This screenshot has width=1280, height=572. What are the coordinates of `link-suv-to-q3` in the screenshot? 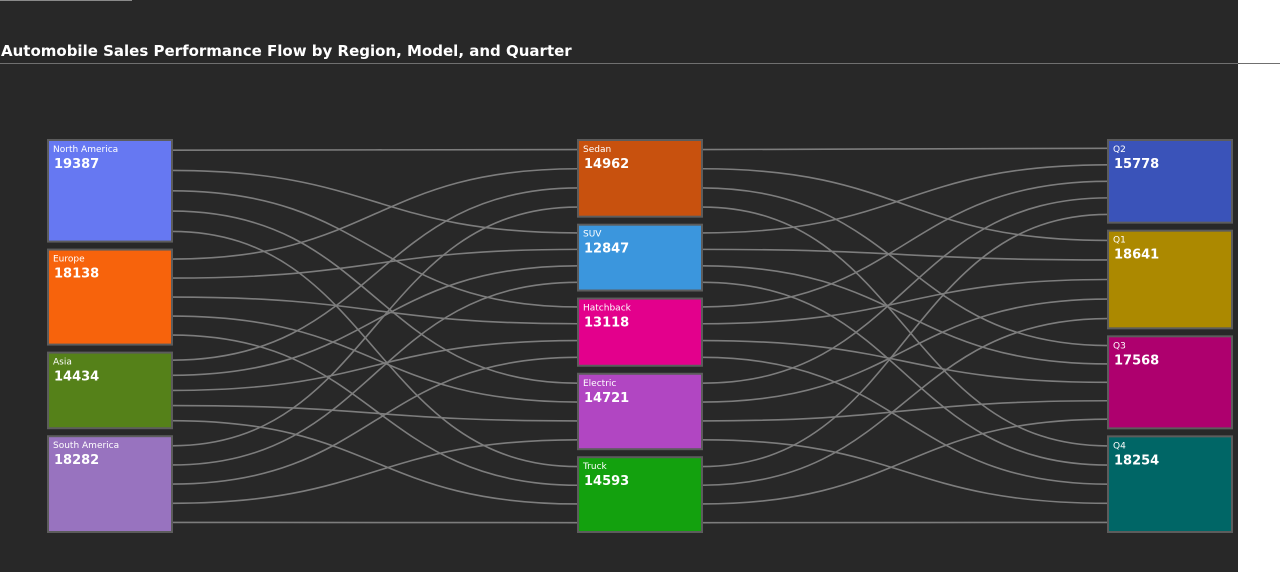 It's located at (905, 315).